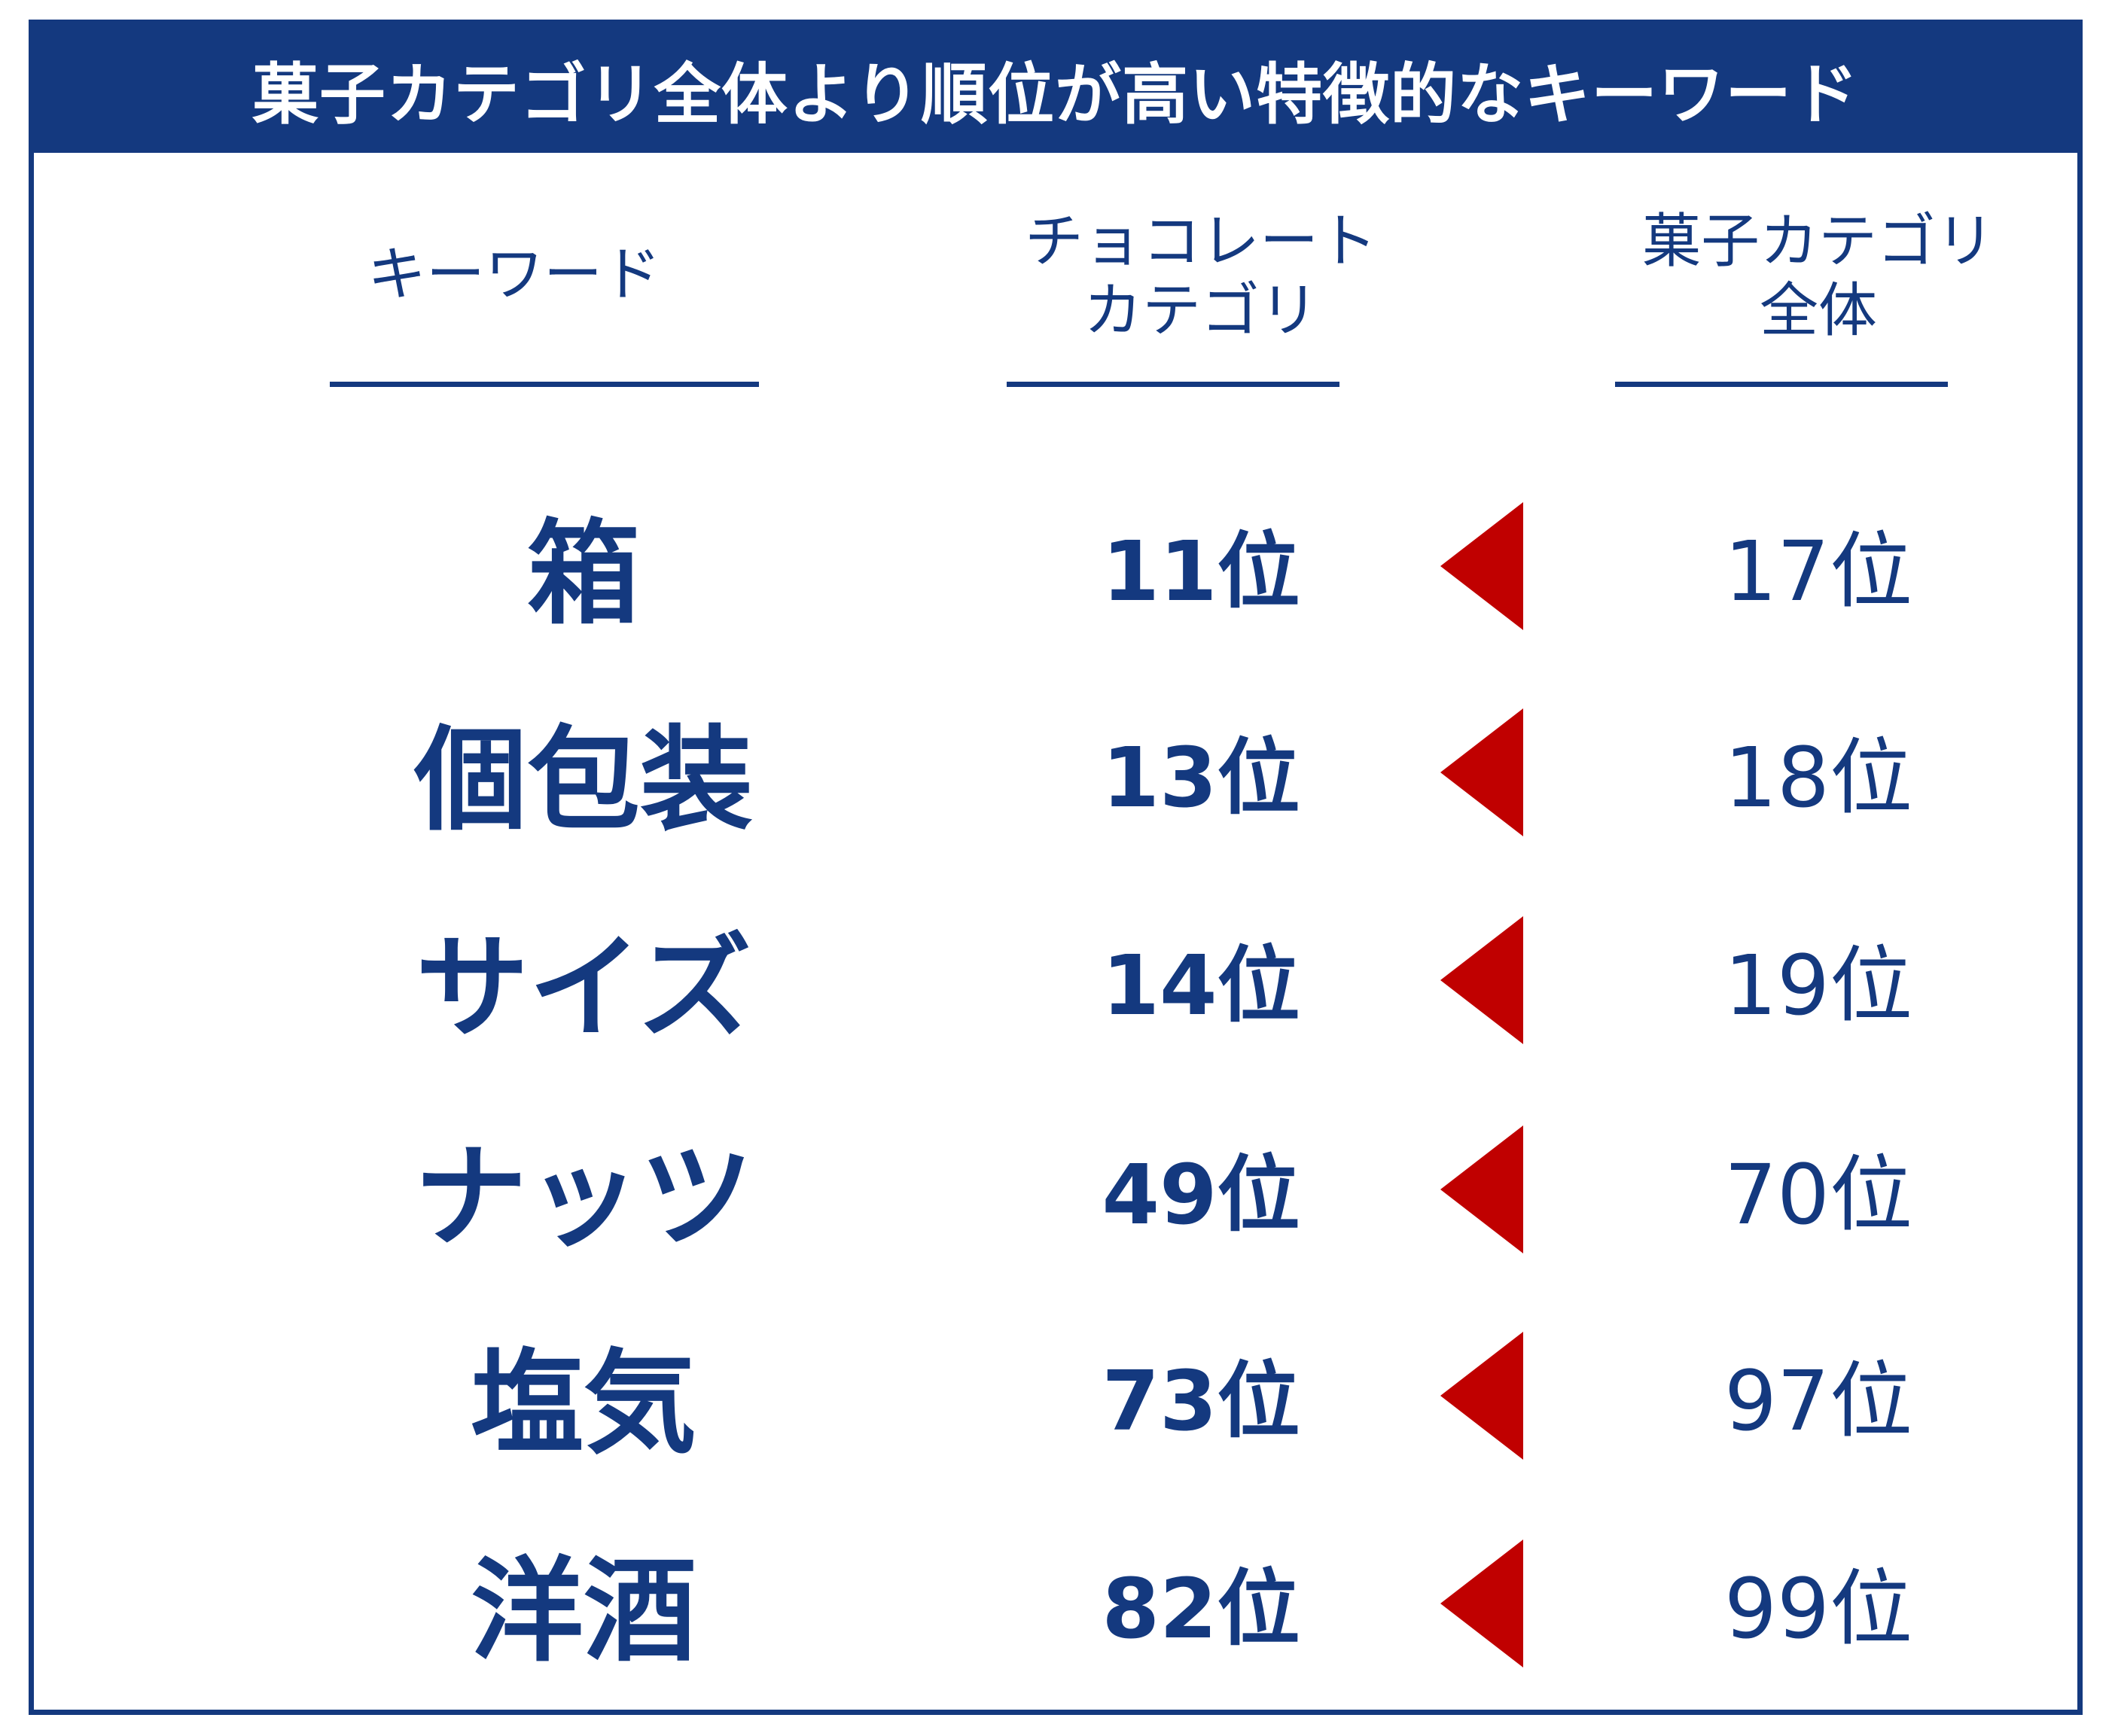 Image resolution: width=2115 pixels, height=1736 pixels. What do you see at coordinates (583, 1197) in the screenshot?
I see `keyword-cell: ナッツ` at bounding box center [583, 1197].